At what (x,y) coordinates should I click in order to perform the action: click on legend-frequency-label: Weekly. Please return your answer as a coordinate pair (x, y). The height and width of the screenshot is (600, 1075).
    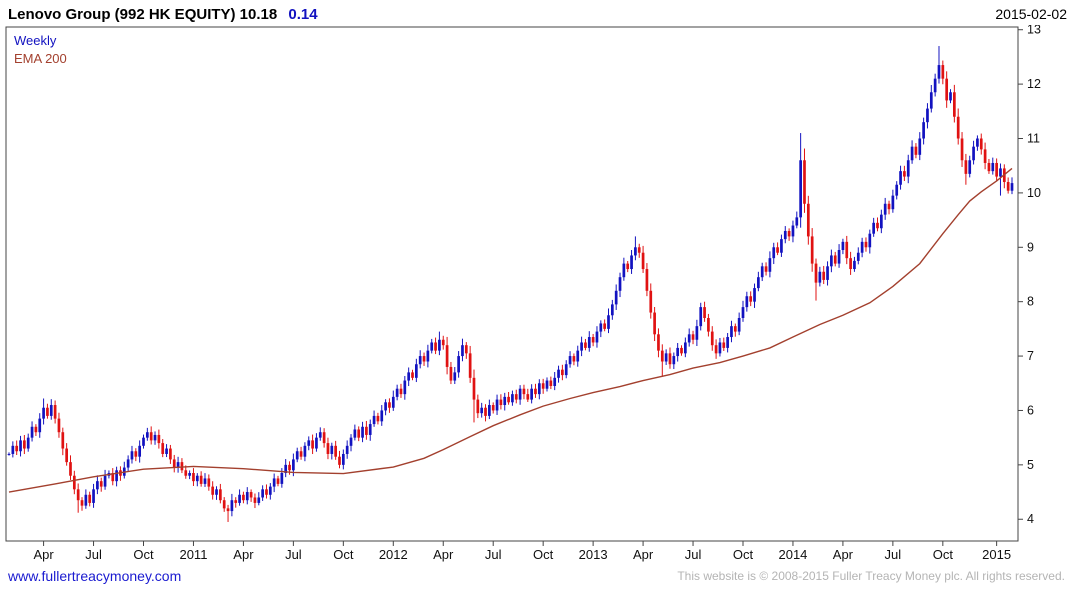
    Looking at the image, I should click on (35, 40).